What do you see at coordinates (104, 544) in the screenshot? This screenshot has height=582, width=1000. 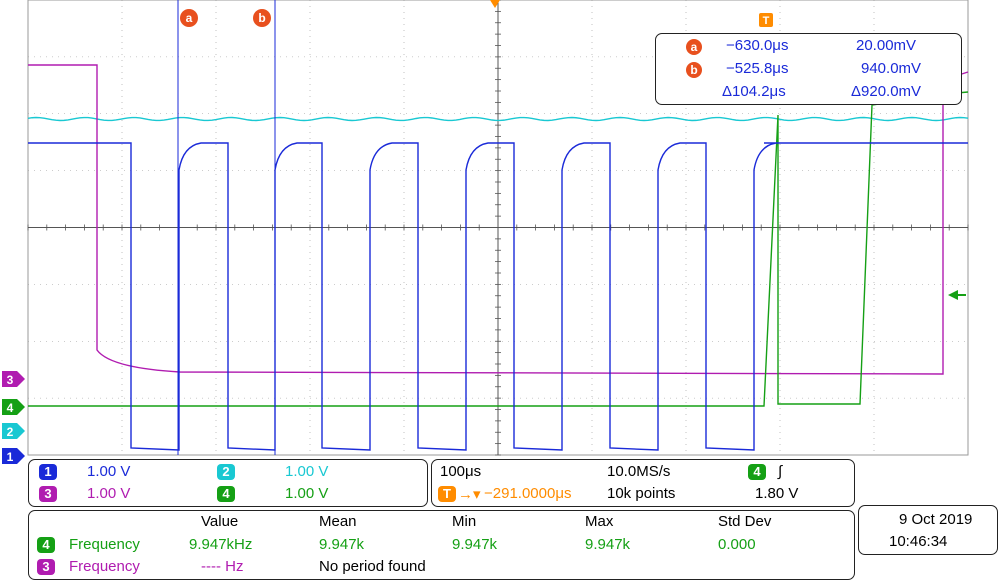 I see `meas1-name: Frequency` at bounding box center [104, 544].